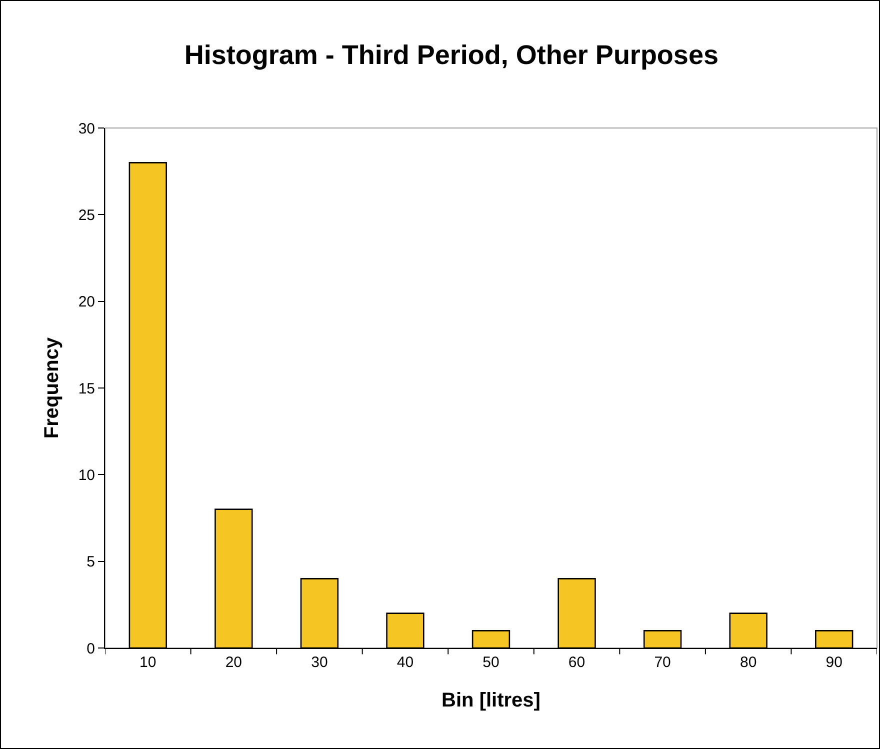 The width and height of the screenshot is (880, 749). Describe the element at coordinates (90, 562) in the screenshot. I see `y-tick-label: 5` at that location.